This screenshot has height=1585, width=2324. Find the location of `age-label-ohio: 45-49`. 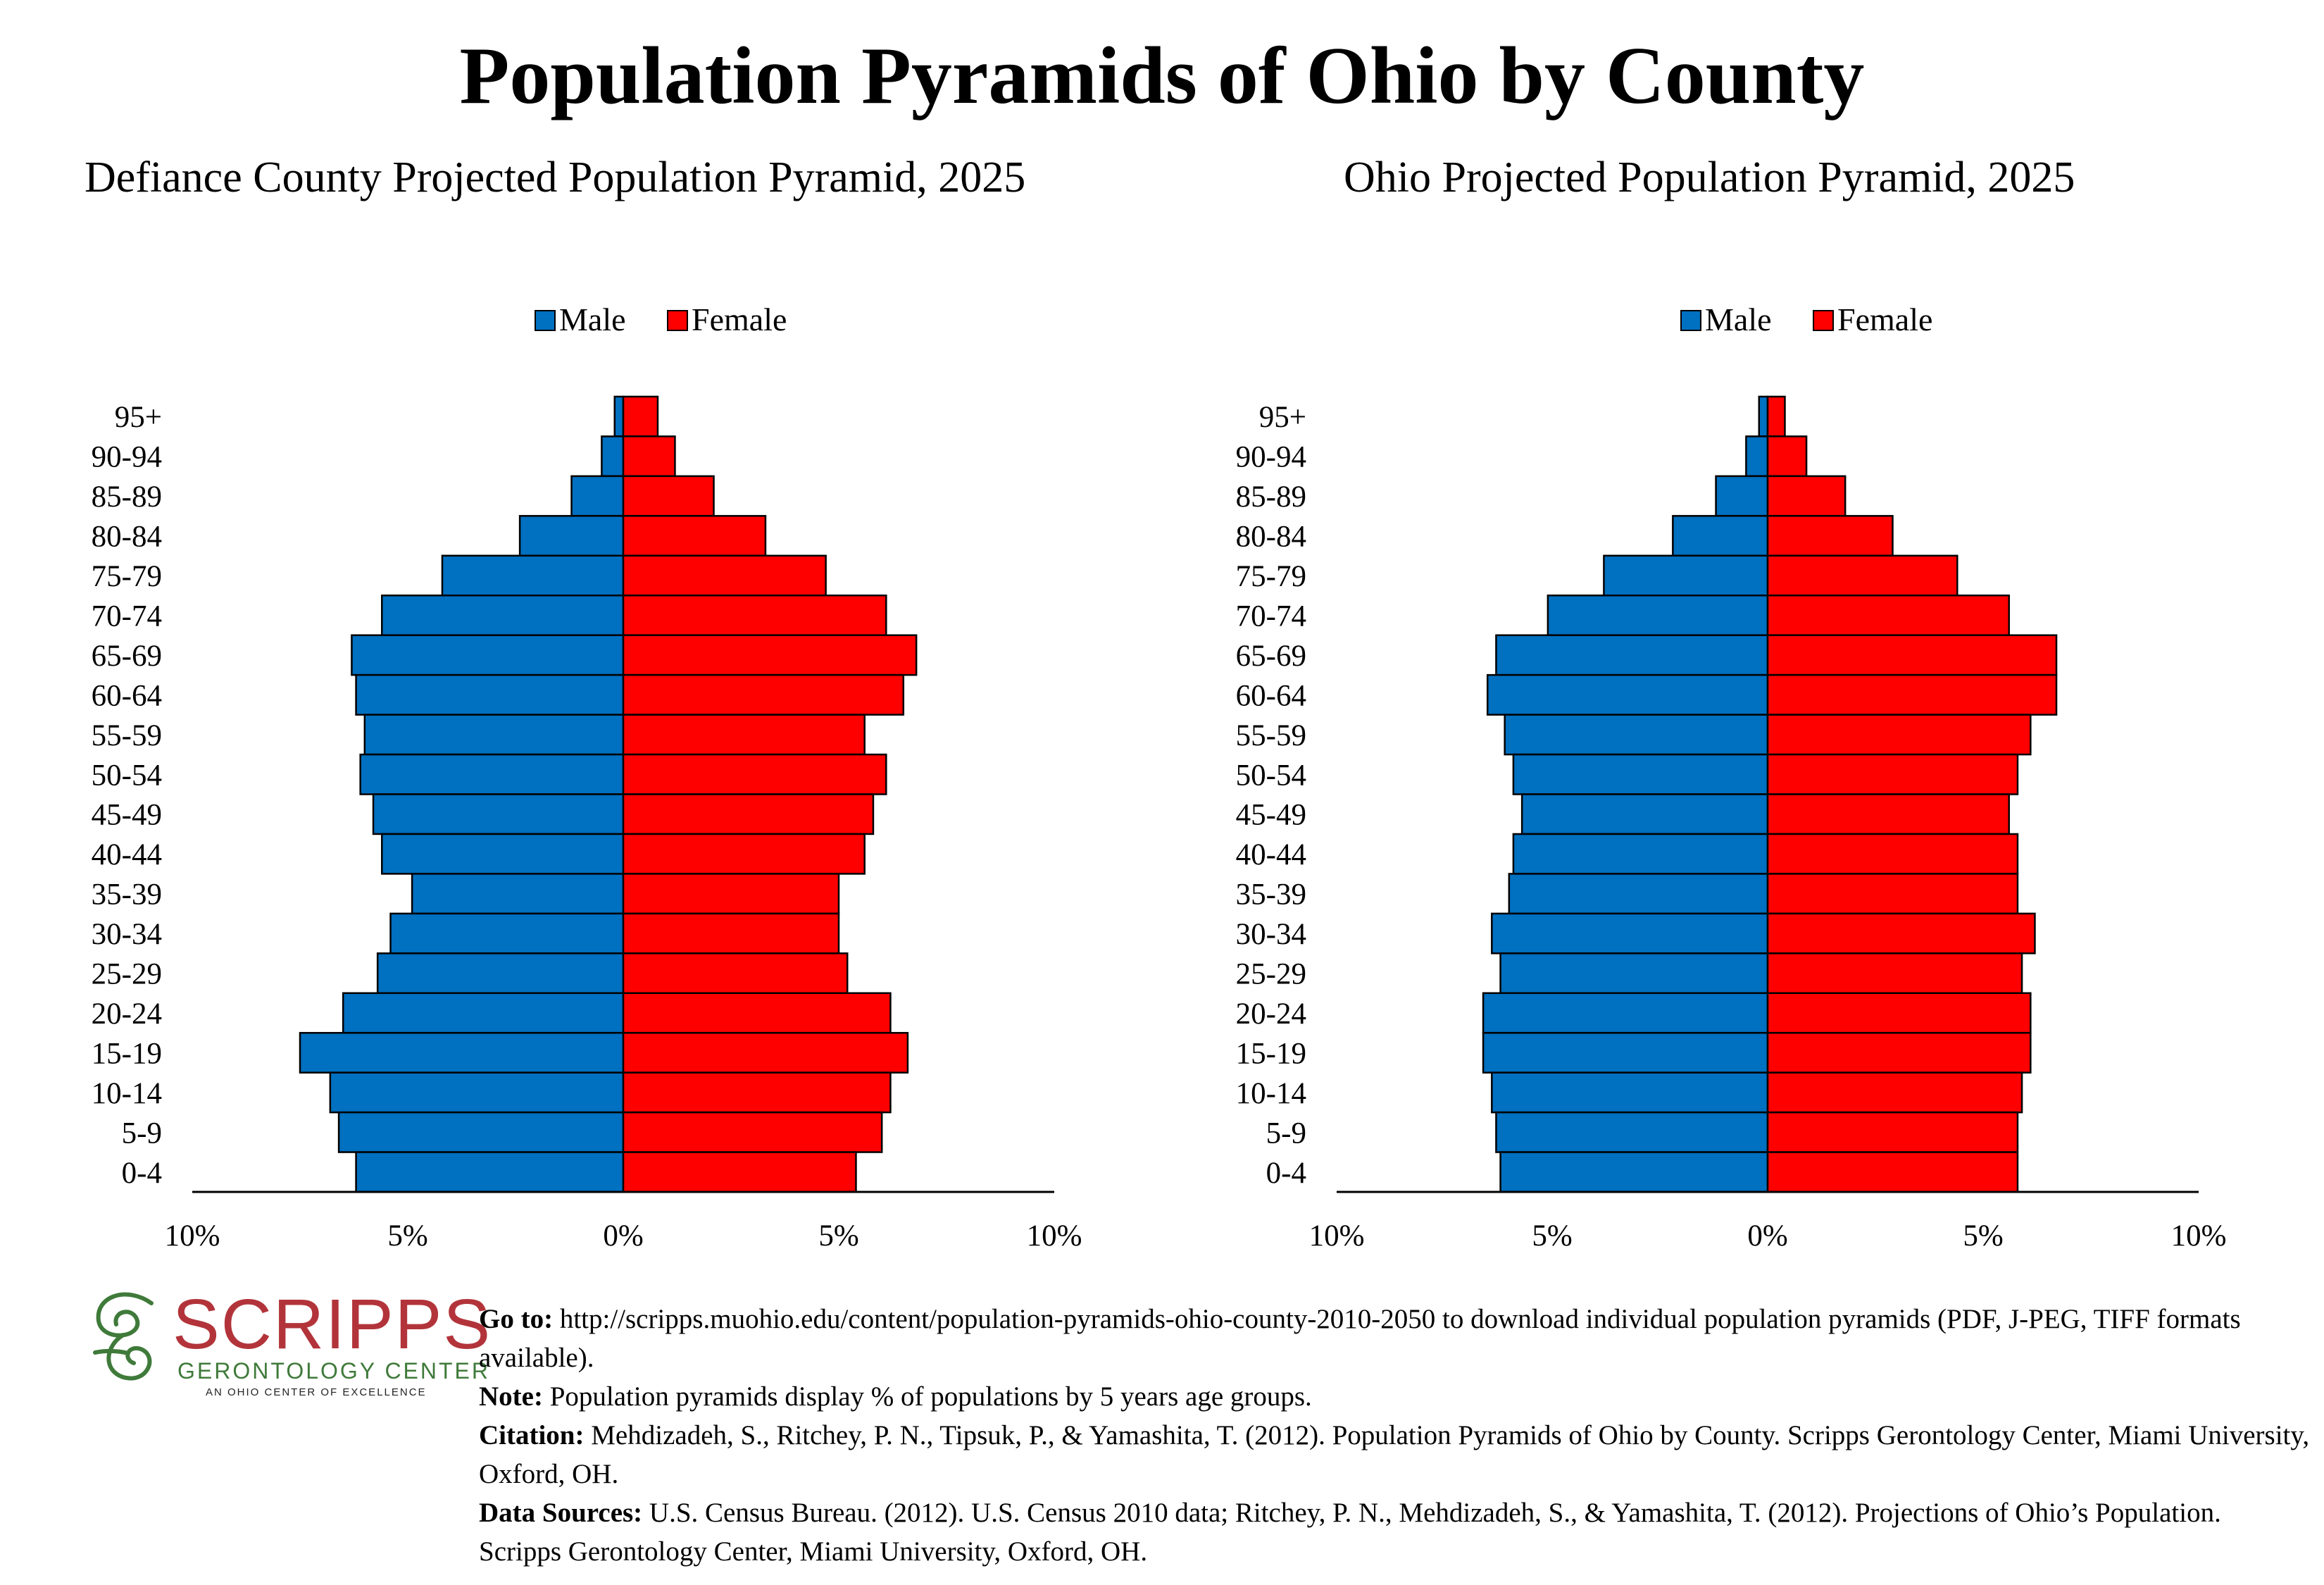

age-label-ohio: 45-49 is located at coordinates (1271, 815).